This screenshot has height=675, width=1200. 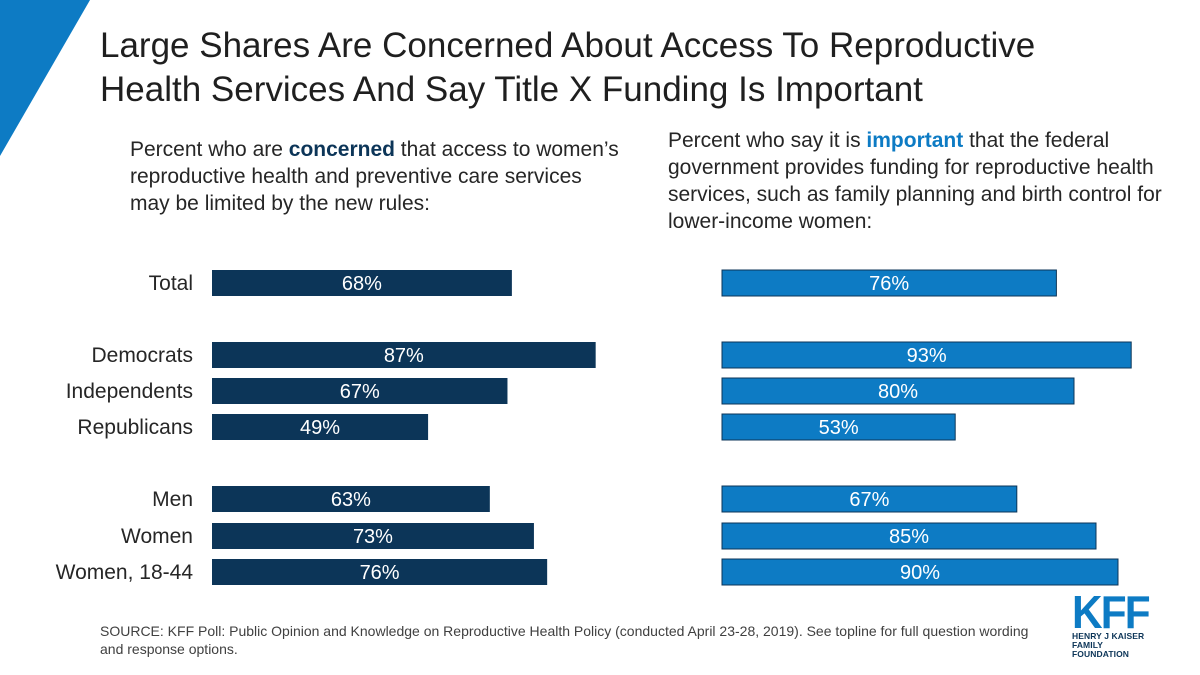 I want to click on corner-accent-triangle, so click(x=45, y=78).